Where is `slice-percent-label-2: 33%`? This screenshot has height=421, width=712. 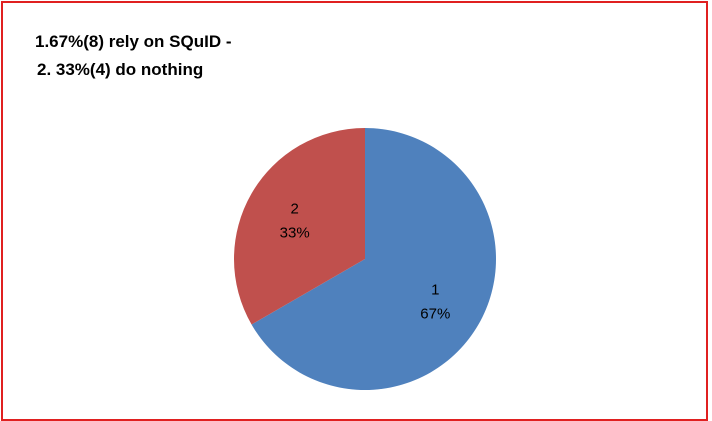
slice-percent-label-2: 33% is located at coordinates (295, 232).